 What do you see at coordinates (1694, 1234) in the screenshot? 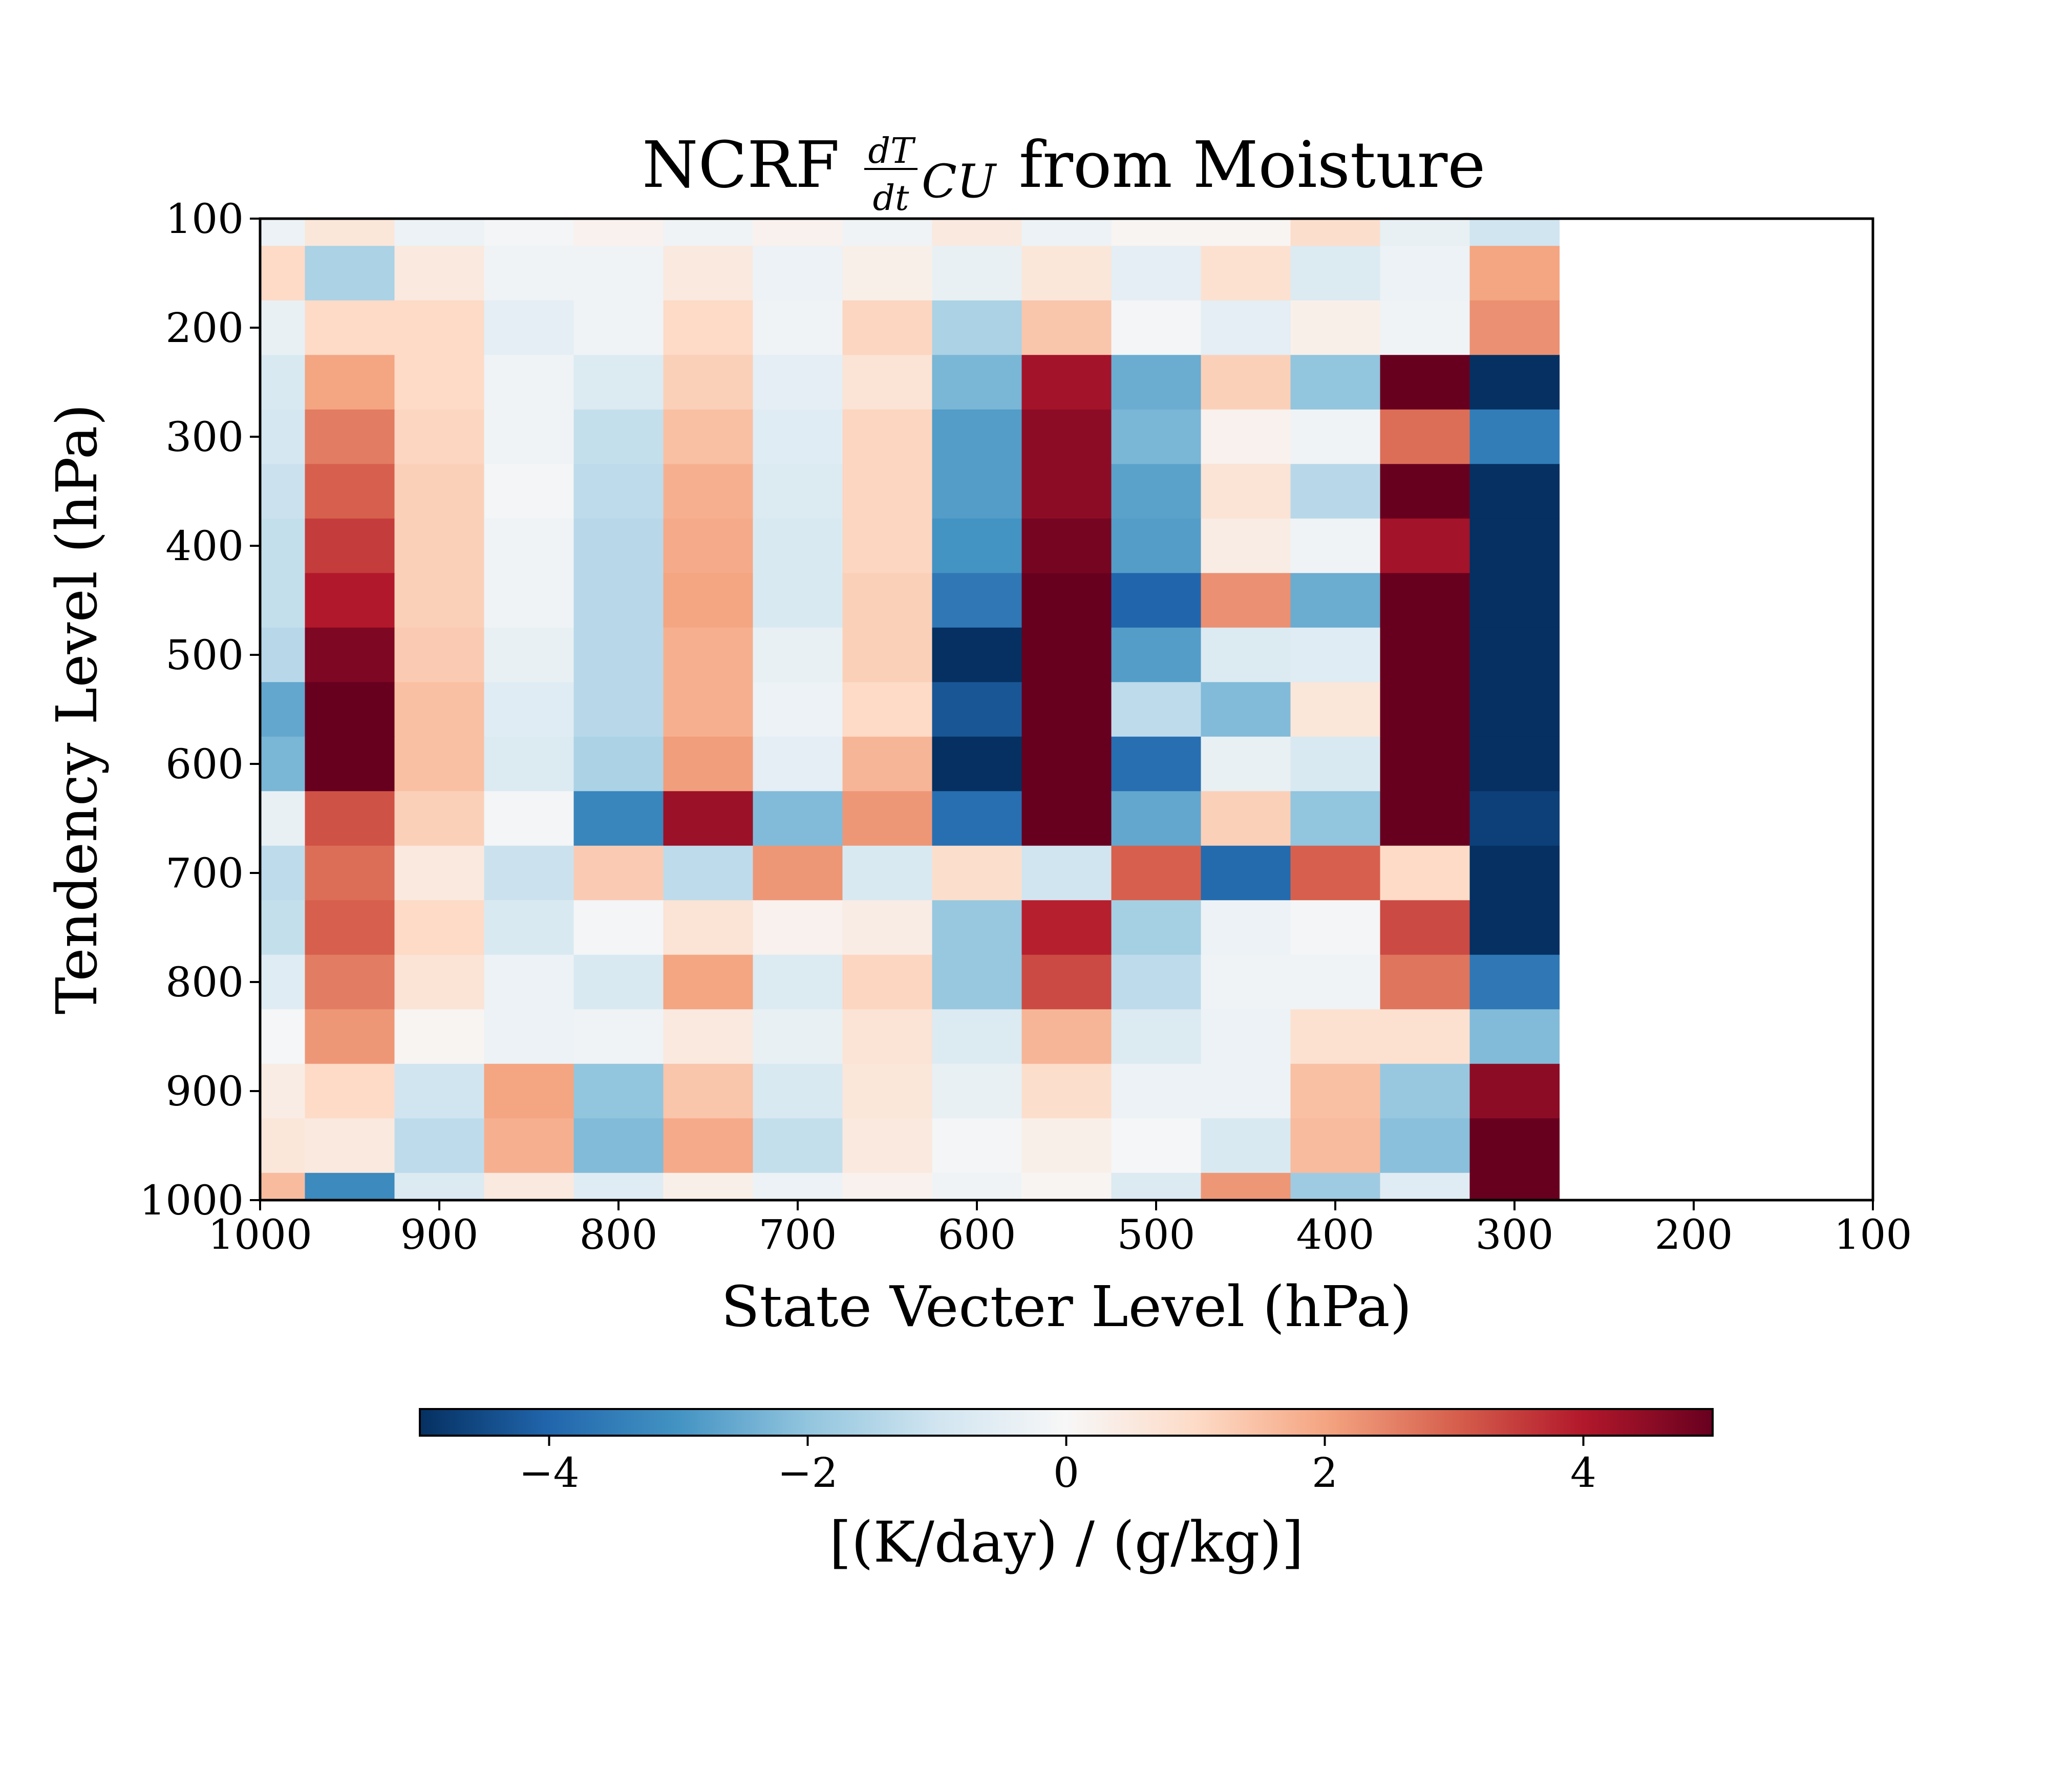
I see `x-tick-label: 200` at bounding box center [1694, 1234].